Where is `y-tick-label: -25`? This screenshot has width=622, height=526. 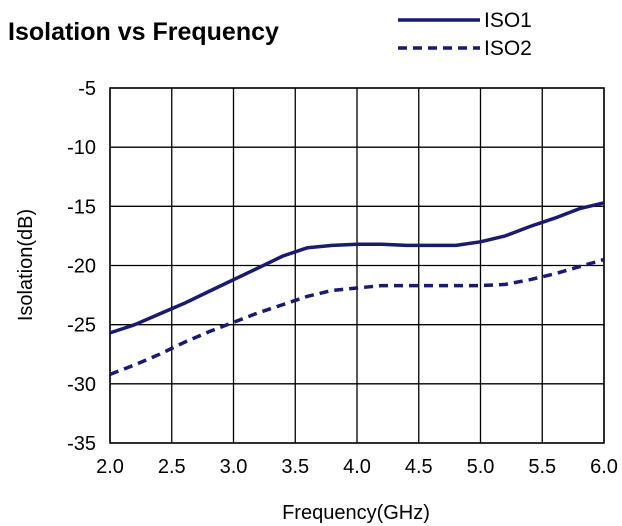 y-tick-label: -25 is located at coordinates (81, 326).